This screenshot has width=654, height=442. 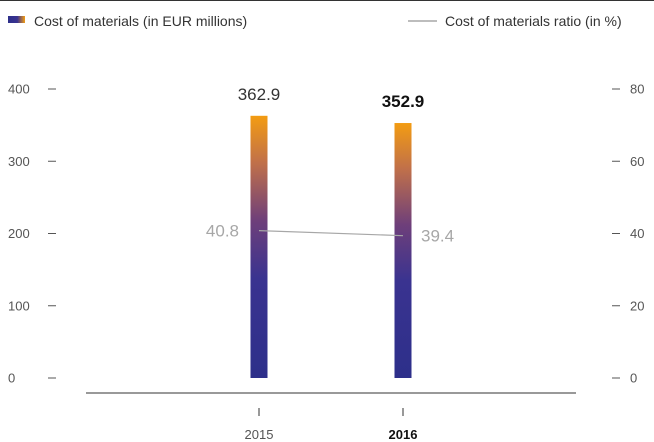 I want to click on left-tick-label: 200, so click(x=19, y=233).